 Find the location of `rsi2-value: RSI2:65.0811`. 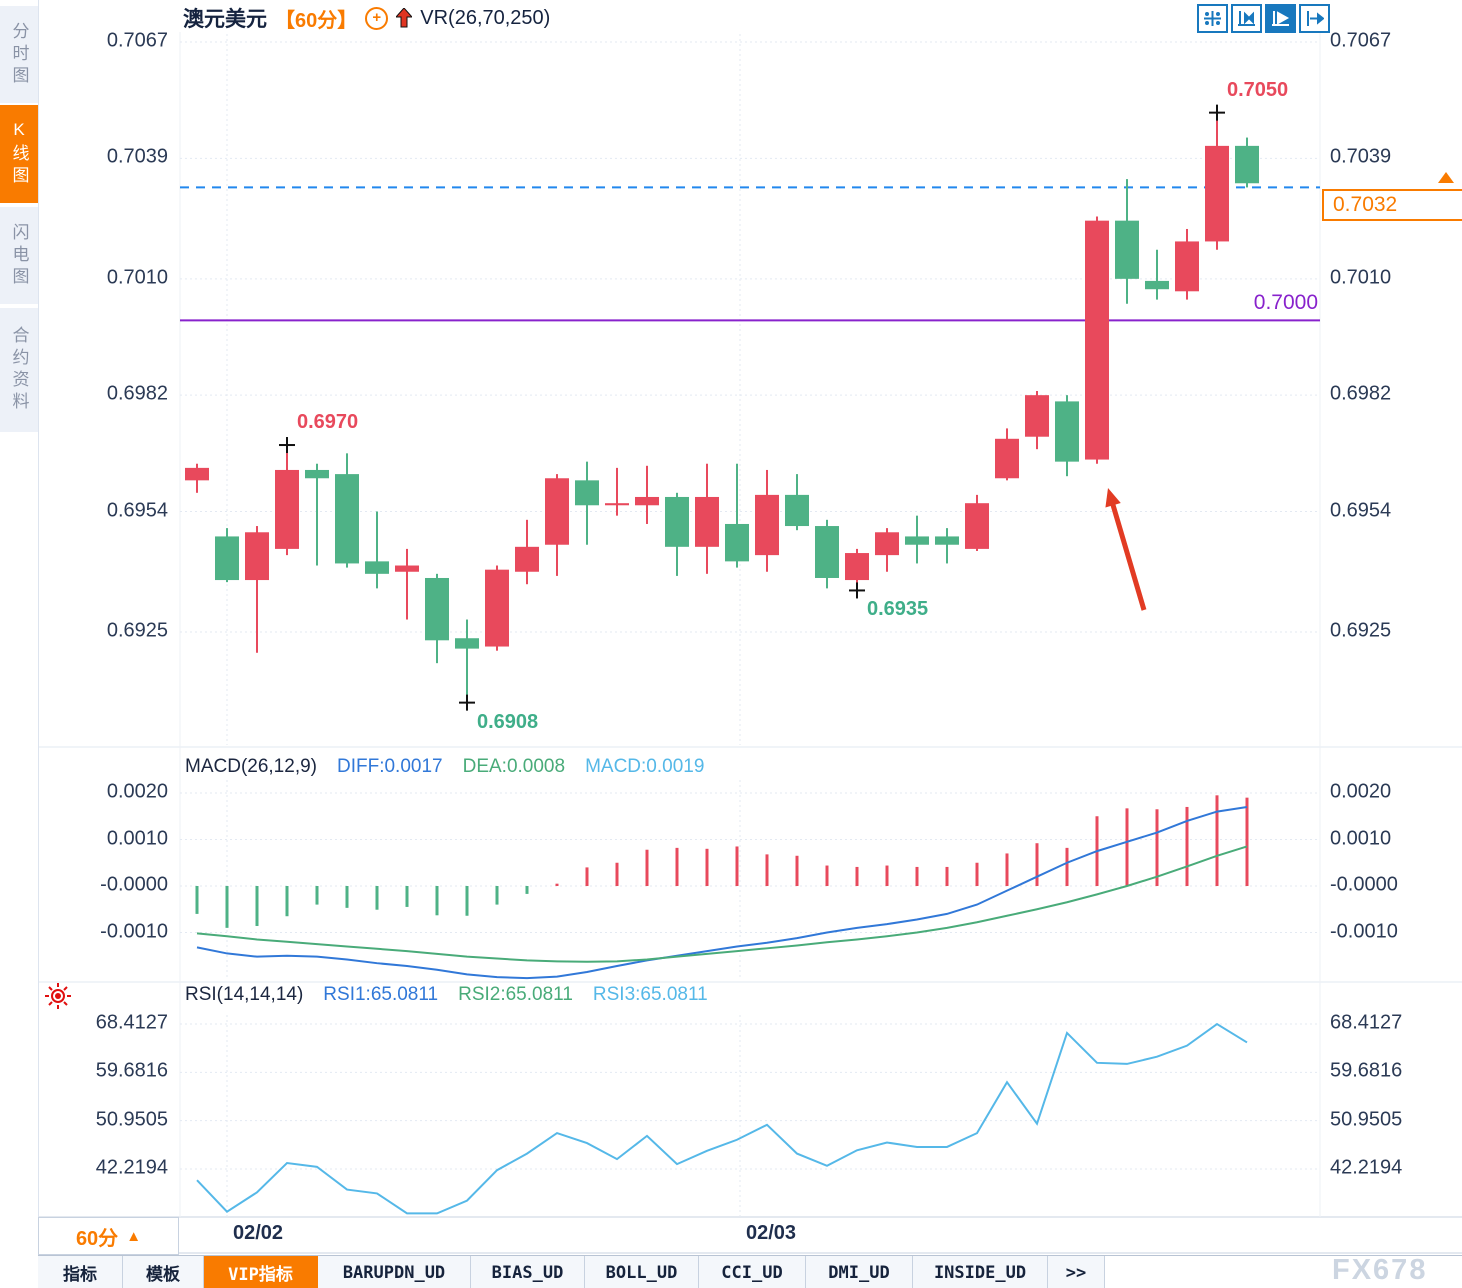

rsi2-value: RSI2:65.0811 is located at coordinates (515, 994).